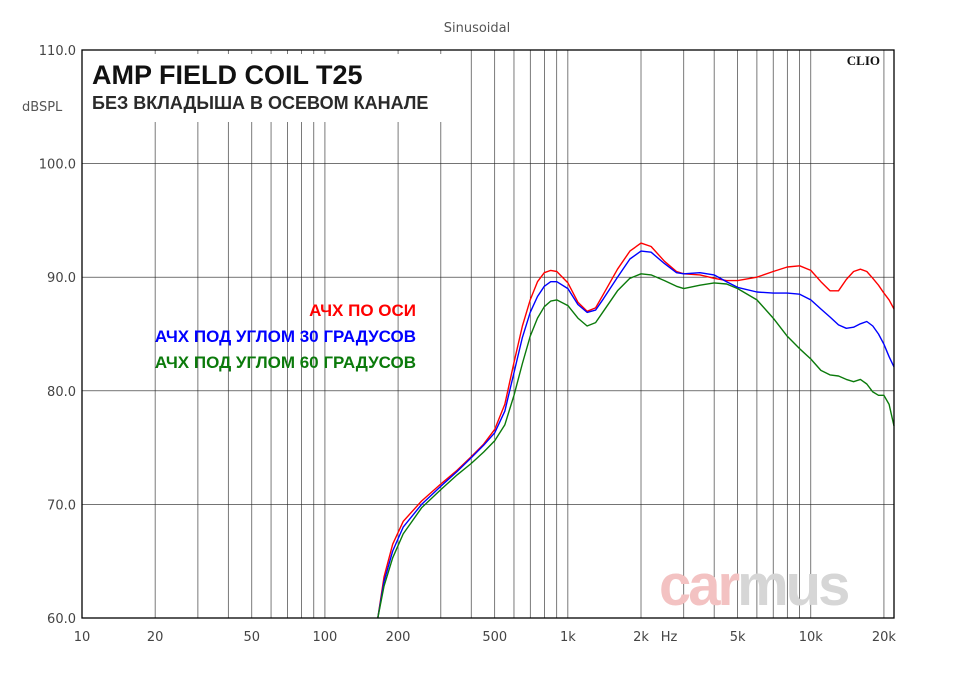  Describe the element at coordinates (738, 637) in the screenshot. I see `x-tick-label: 5k` at that location.